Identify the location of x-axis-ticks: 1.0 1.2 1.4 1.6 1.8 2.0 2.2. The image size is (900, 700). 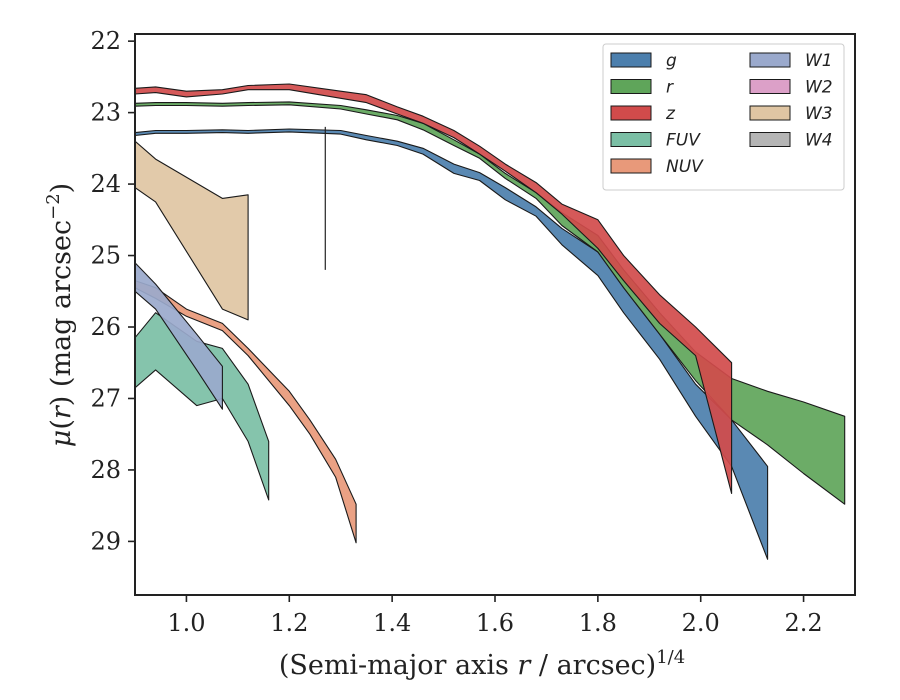
(495, 616).